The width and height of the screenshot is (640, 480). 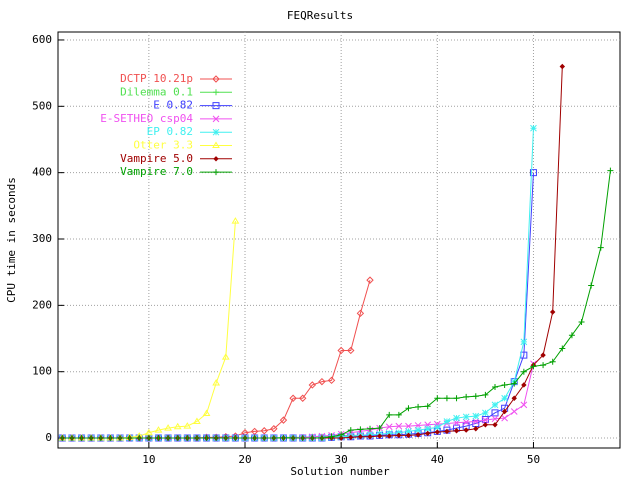 What do you see at coordinates (163, 145) in the screenshot?
I see `legend-label: Otter 3.3` at bounding box center [163, 145].